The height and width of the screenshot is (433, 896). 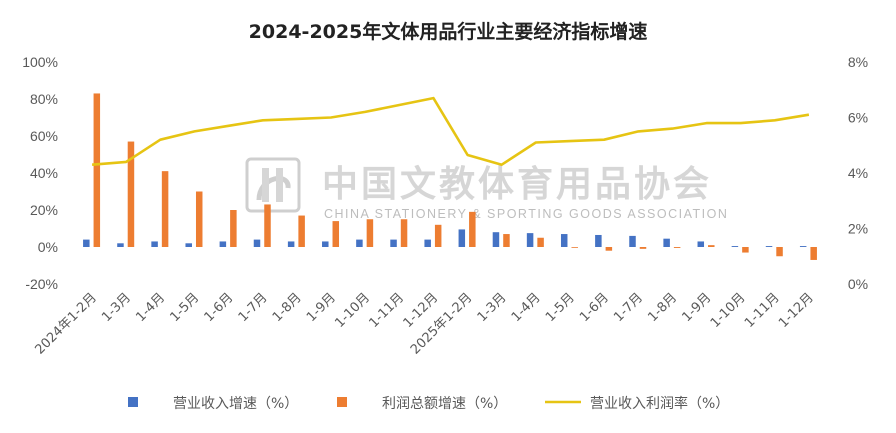 I want to click on right-axis-tick-label: 8%, so click(x=858, y=62).